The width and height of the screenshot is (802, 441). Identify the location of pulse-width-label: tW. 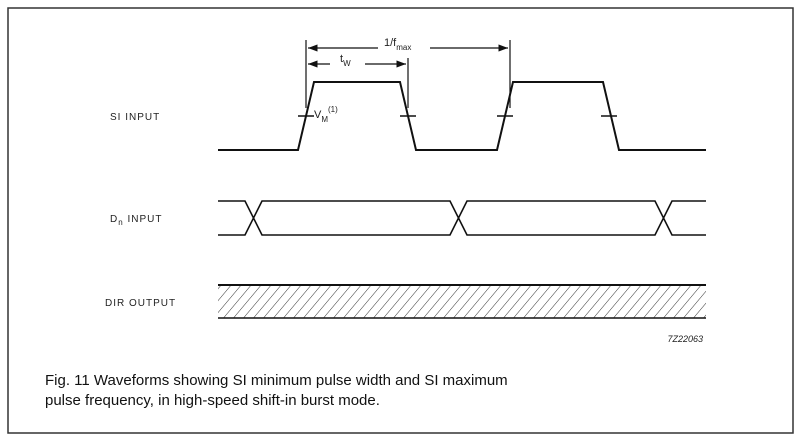
(345, 60).